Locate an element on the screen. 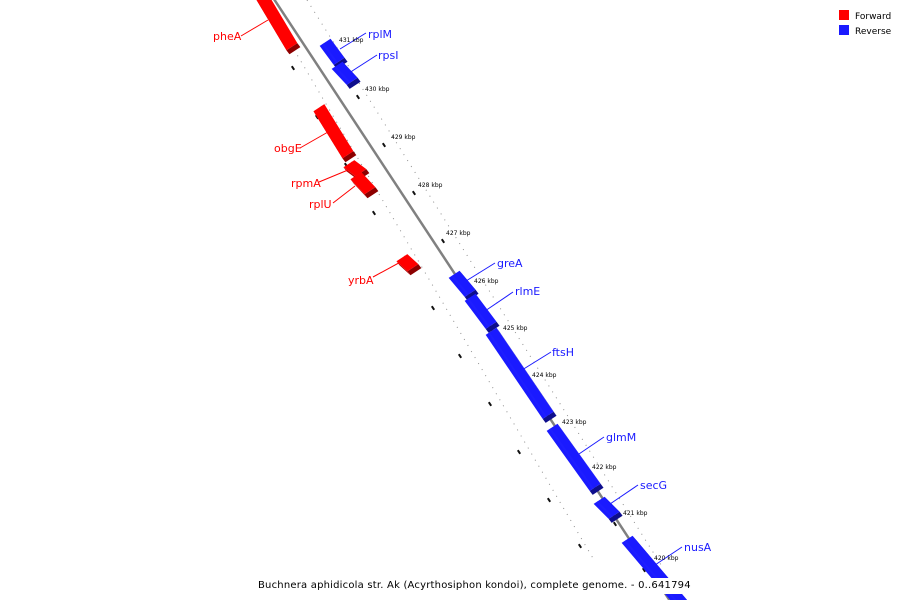  kbp-label: 423 kbp is located at coordinates (574, 422).